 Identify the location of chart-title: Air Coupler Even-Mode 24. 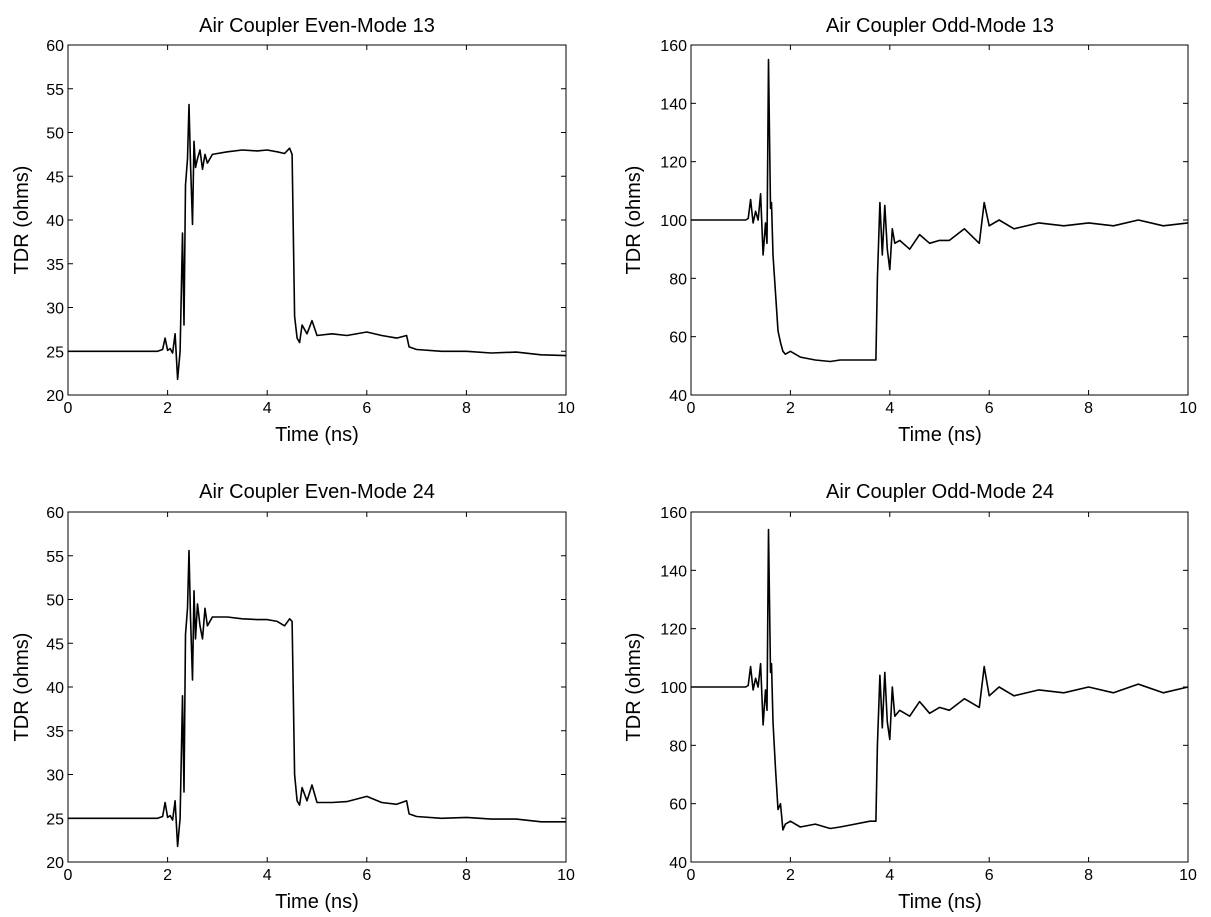
(317, 492).